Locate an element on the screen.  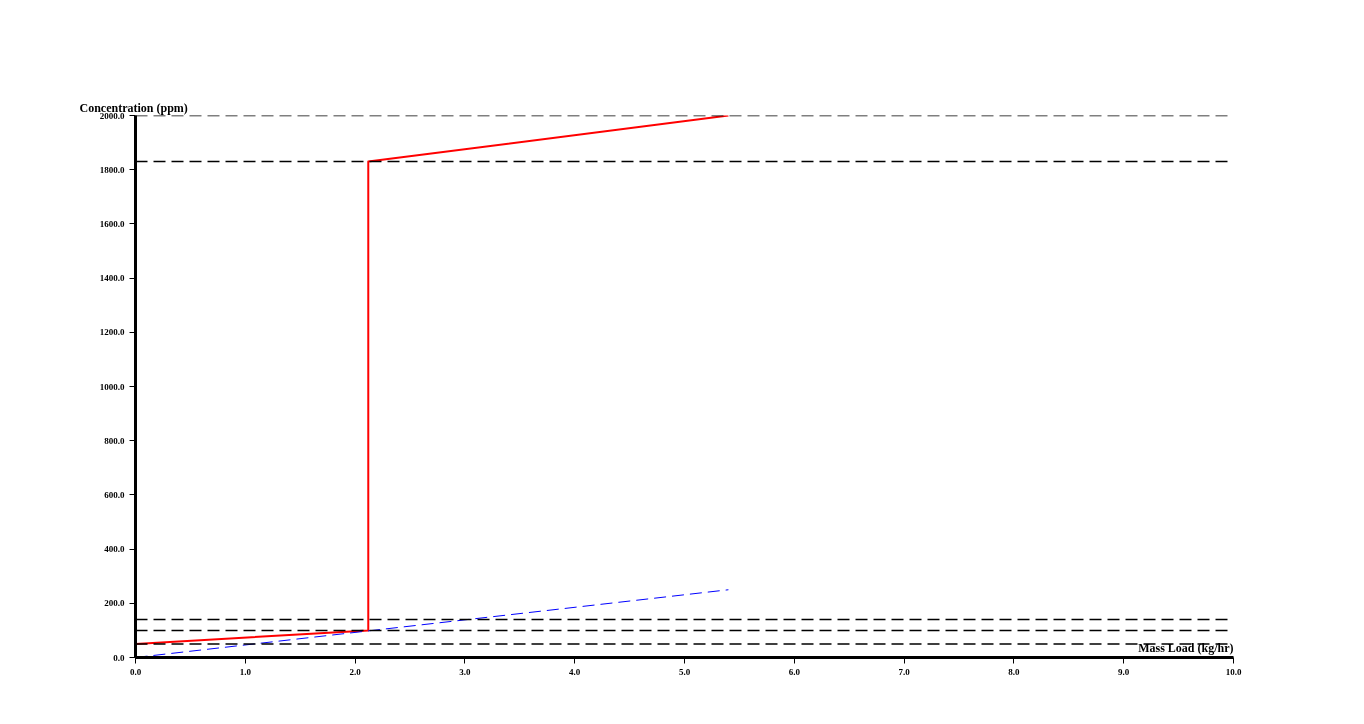
x-tick-label: 7.0 is located at coordinates (904, 671).